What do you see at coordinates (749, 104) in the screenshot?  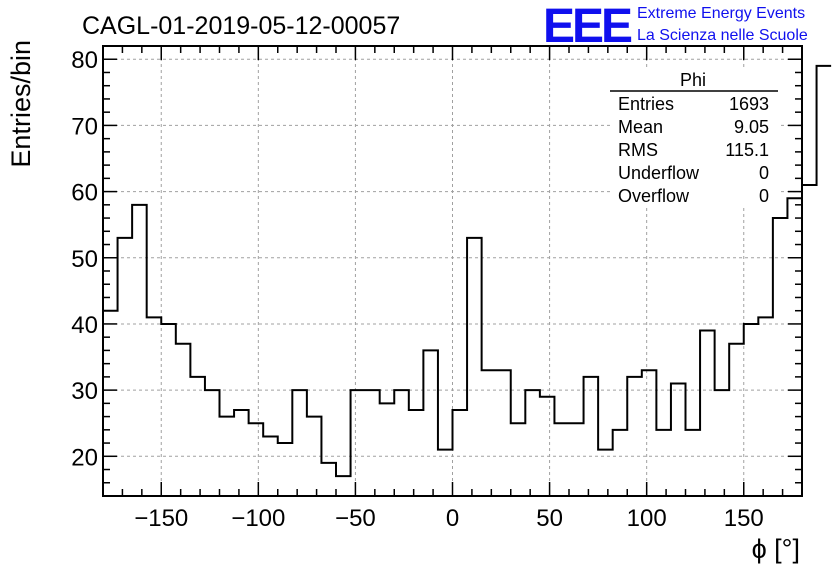 I see `stats-value: 1693` at bounding box center [749, 104].